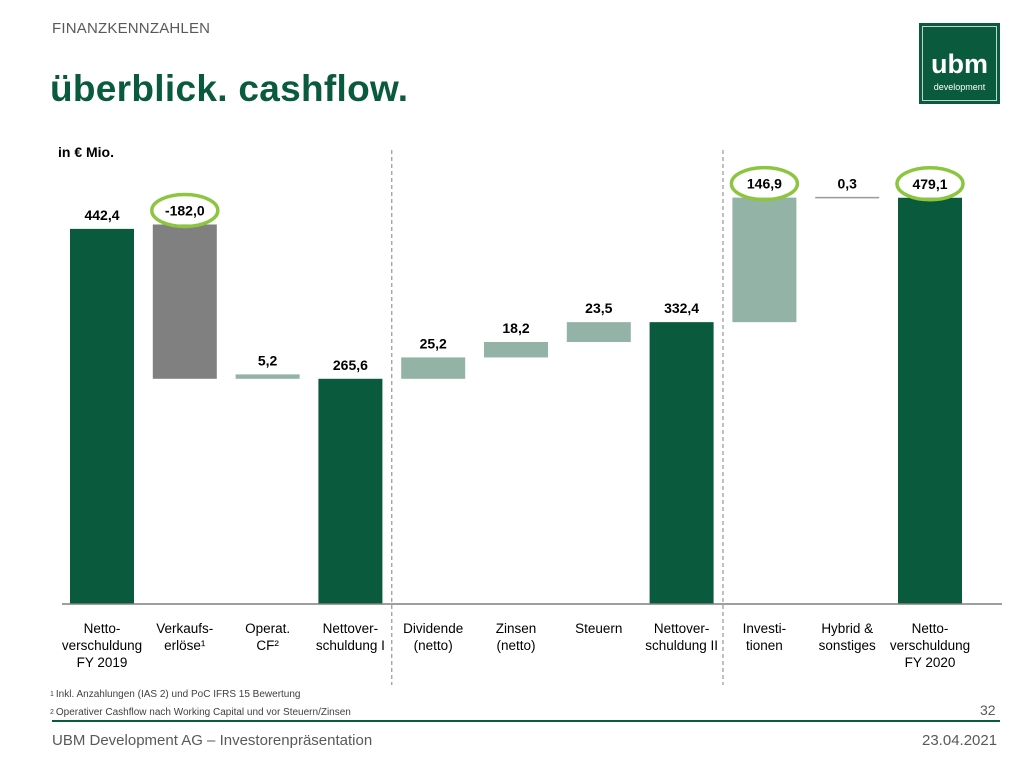 This screenshot has height=768, width=1024. Describe the element at coordinates (52, 694) in the screenshot. I see `footnote-1-marker: 1` at that location.